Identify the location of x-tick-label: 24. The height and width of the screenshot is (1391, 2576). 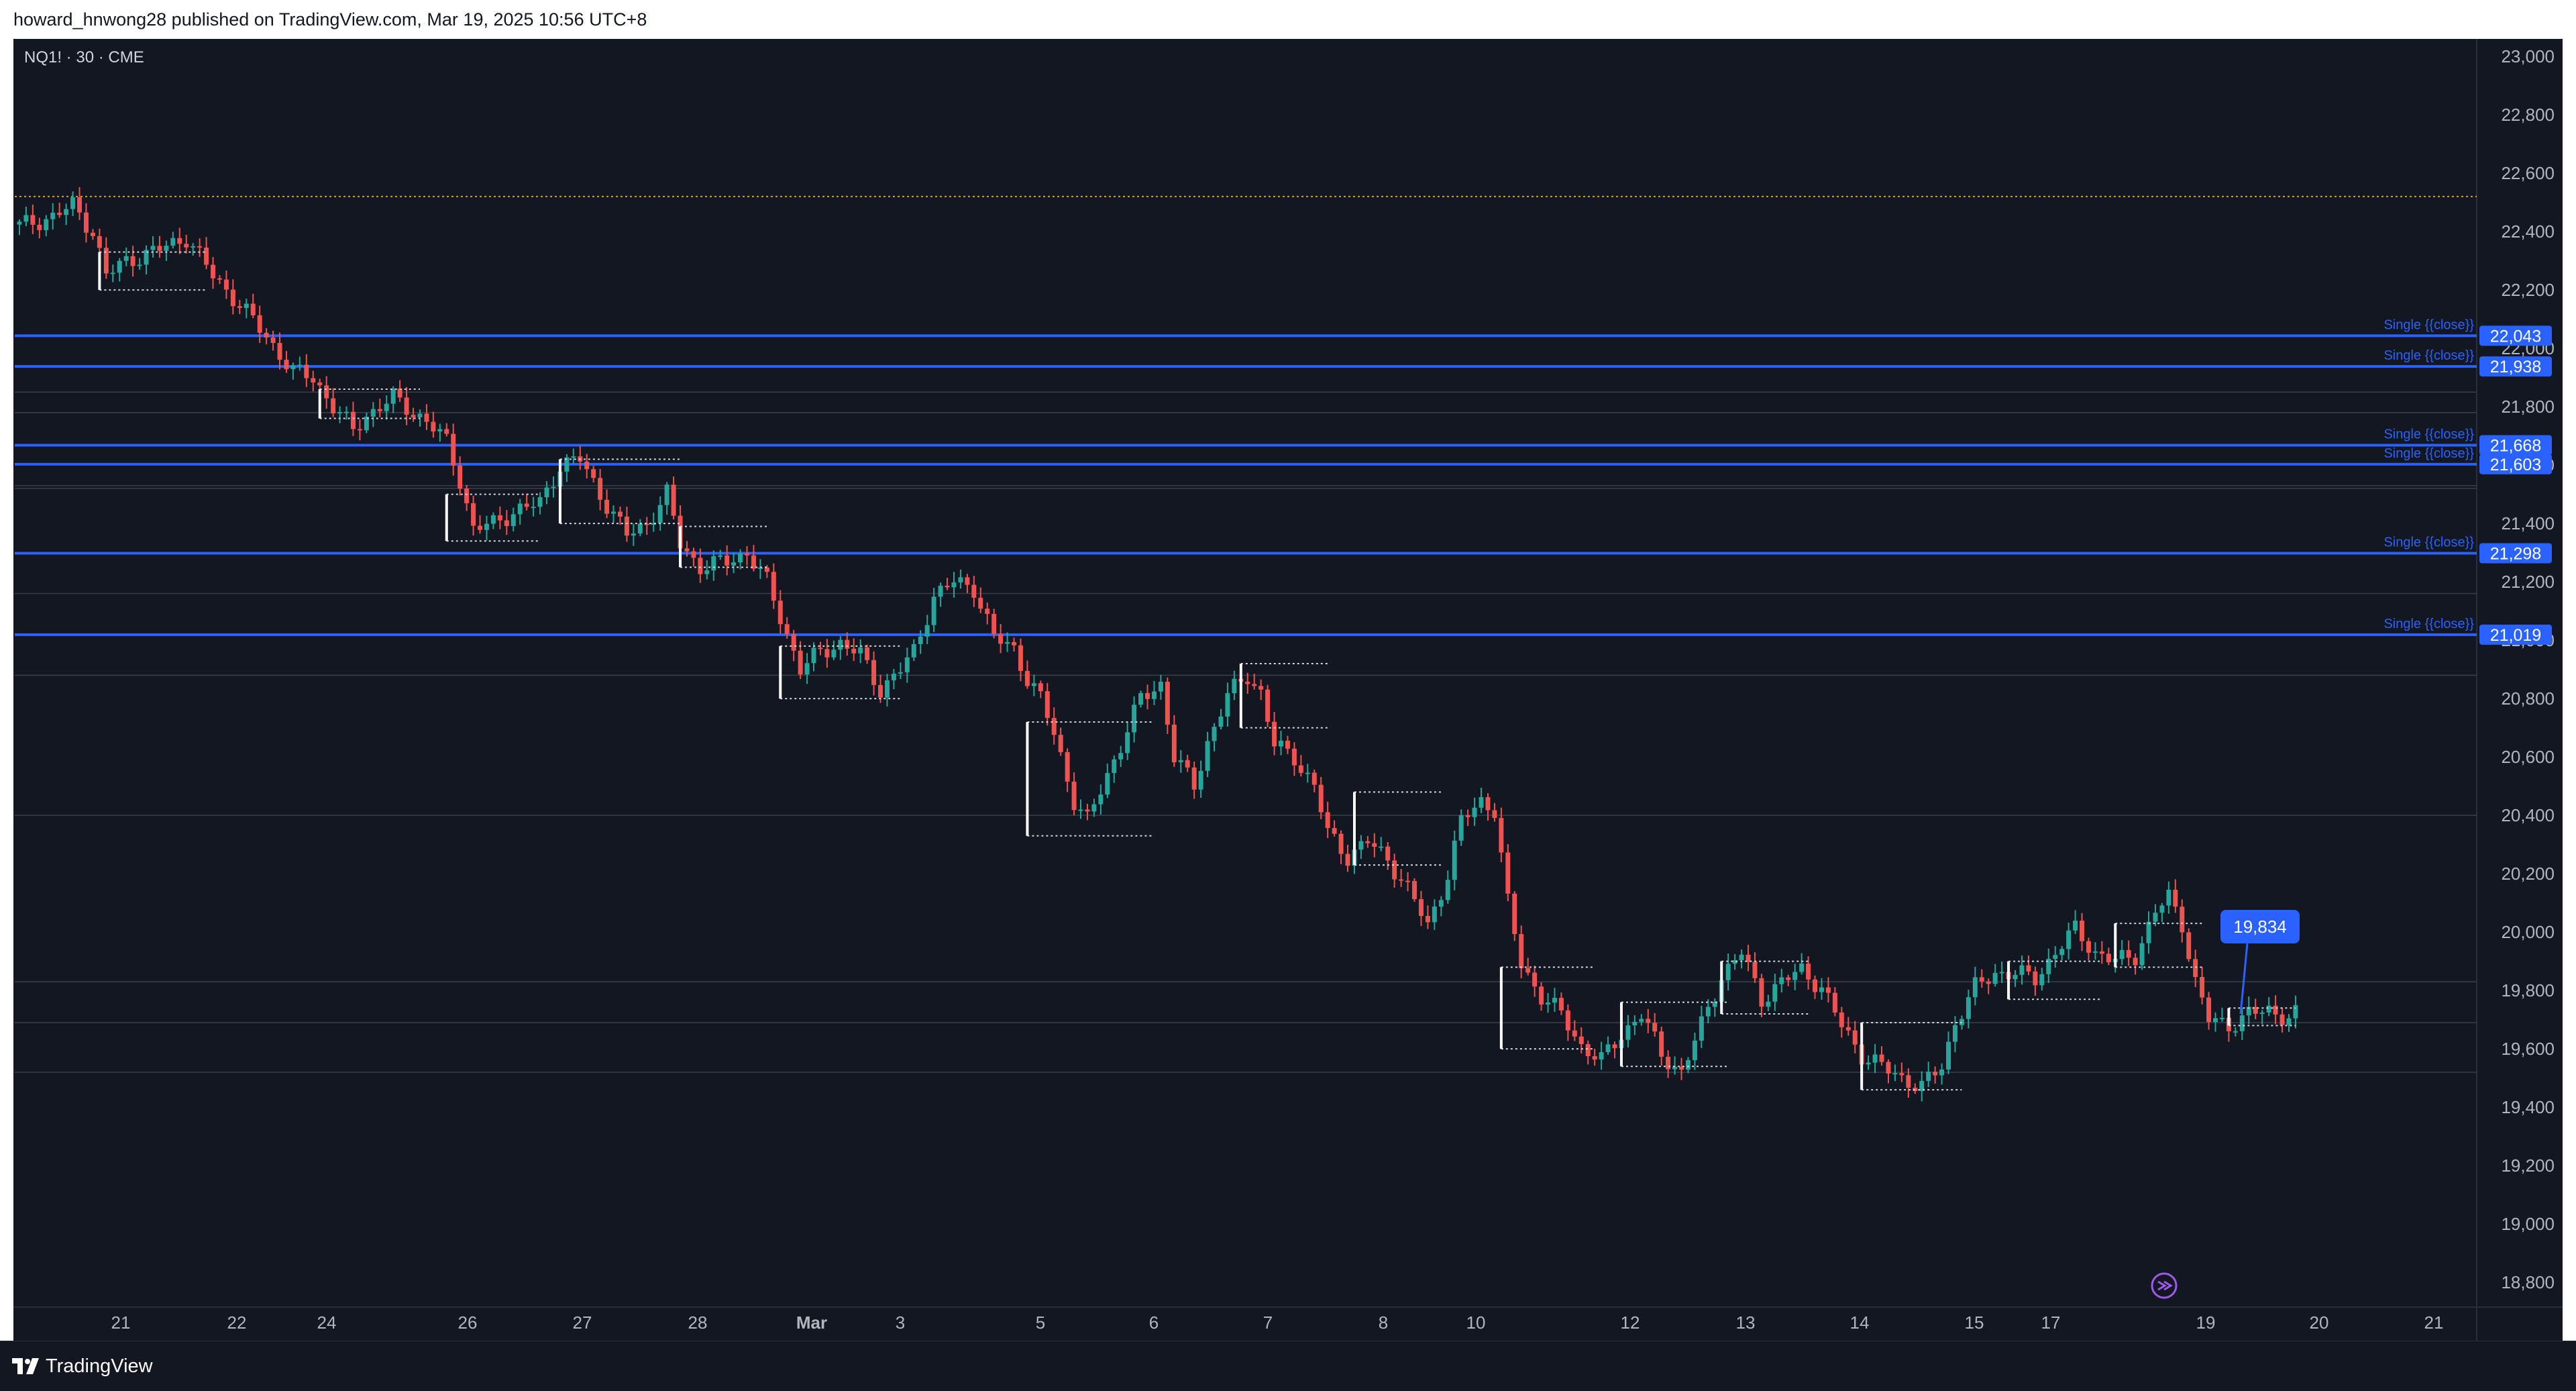
(327, 1322).